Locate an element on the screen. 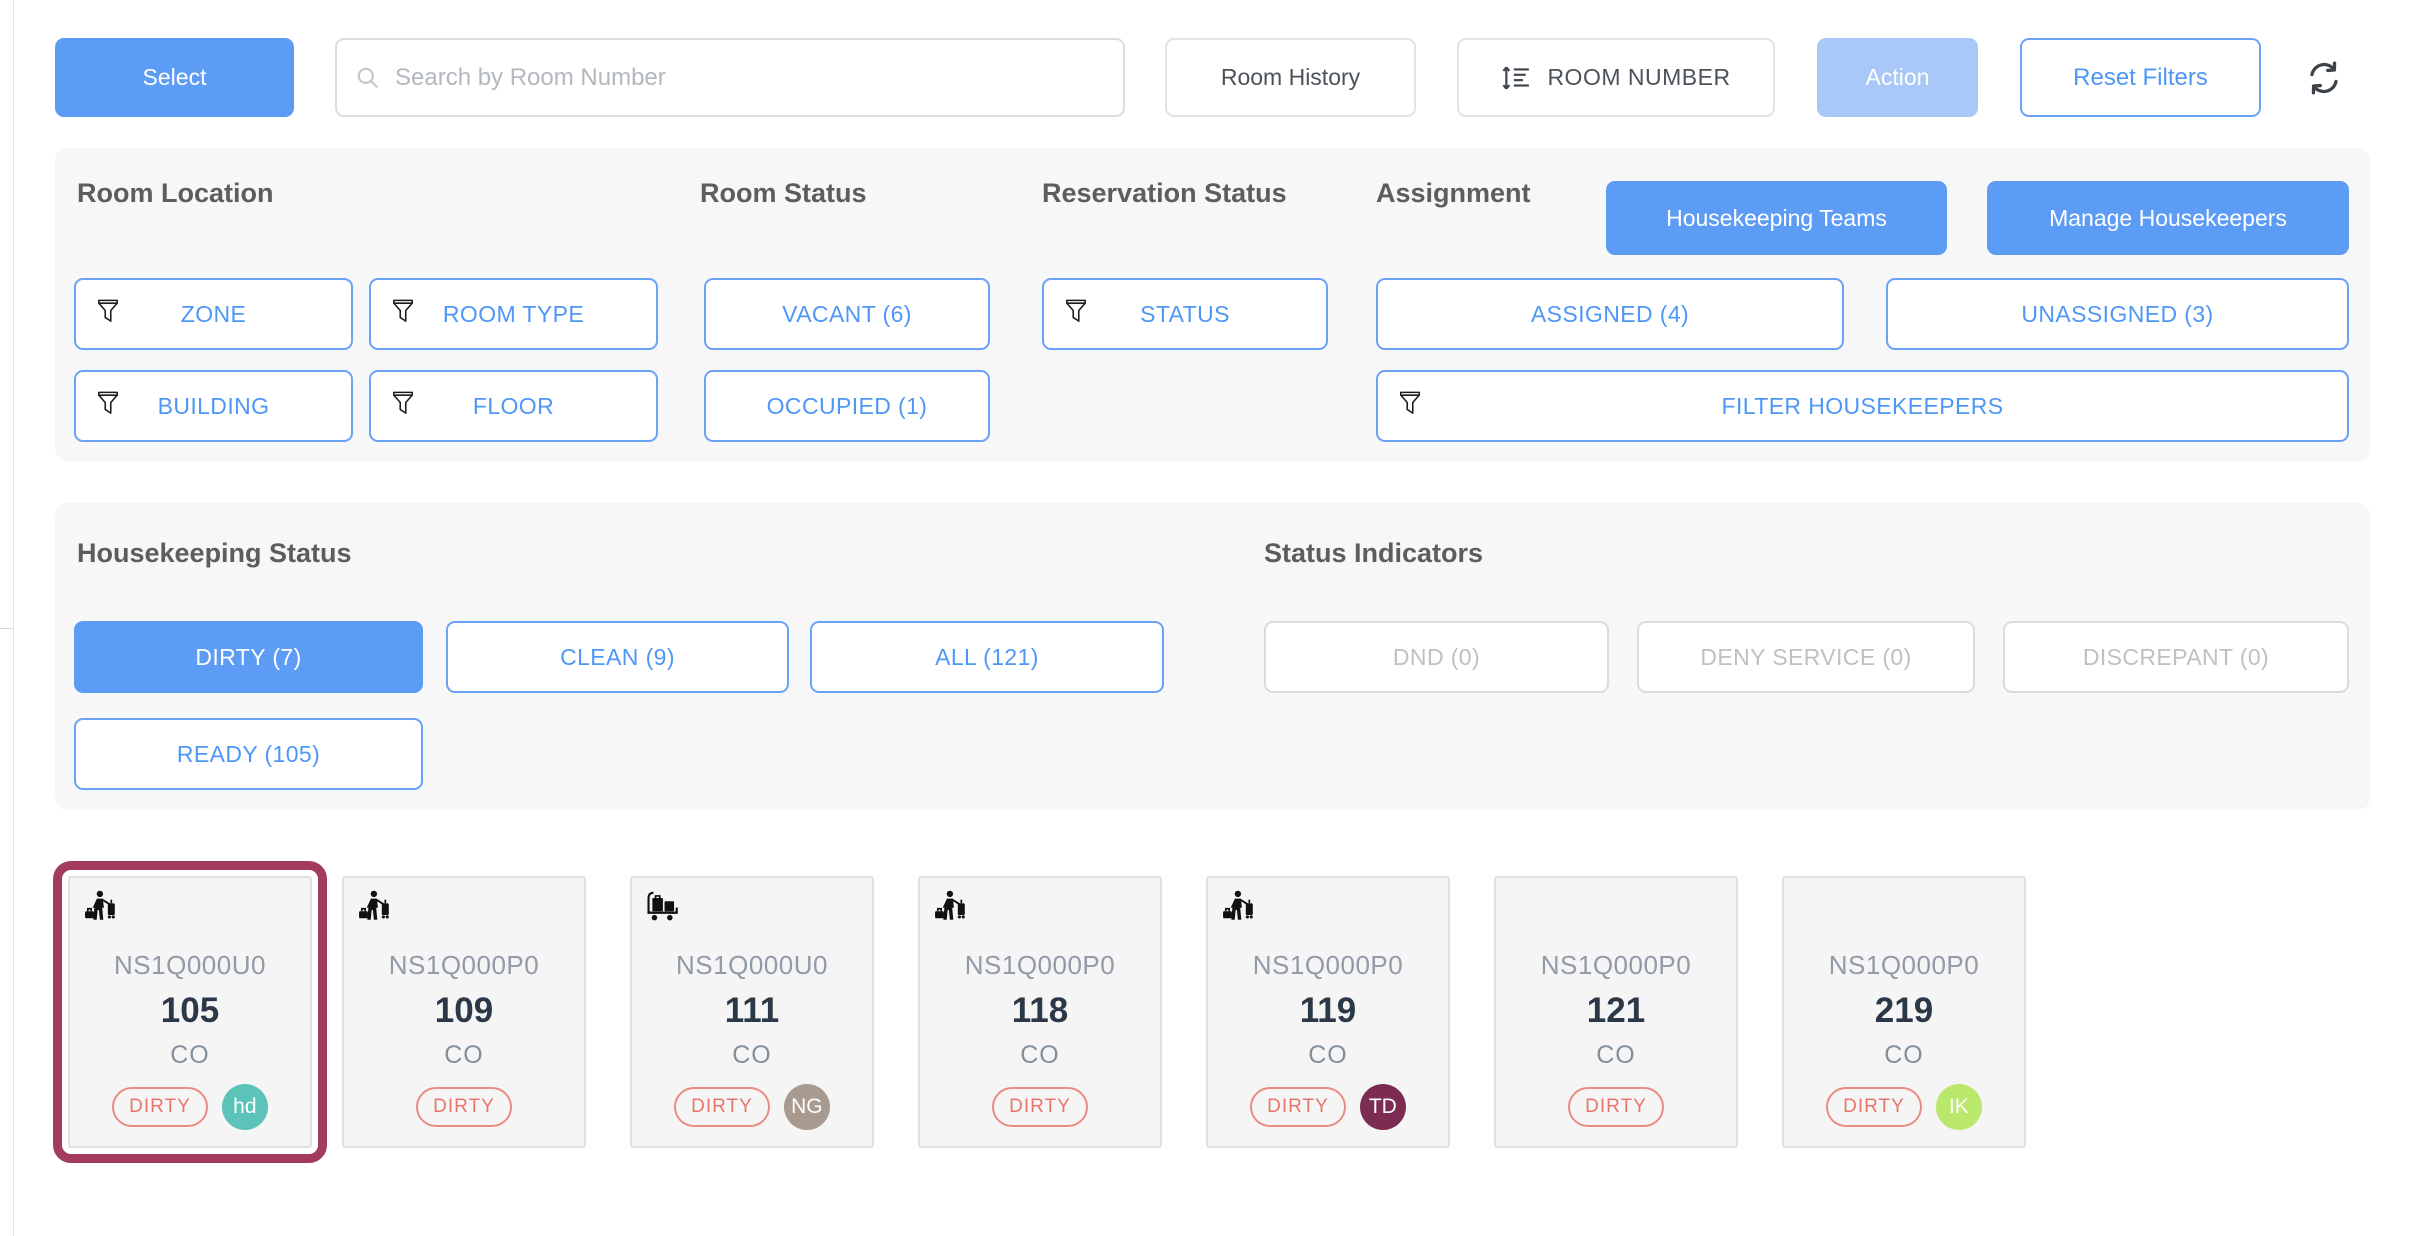 The width and height of the screenshot is (2410, 1236). room-type-filter-label: ROOM TYPE is located at coordinates (513, 313).